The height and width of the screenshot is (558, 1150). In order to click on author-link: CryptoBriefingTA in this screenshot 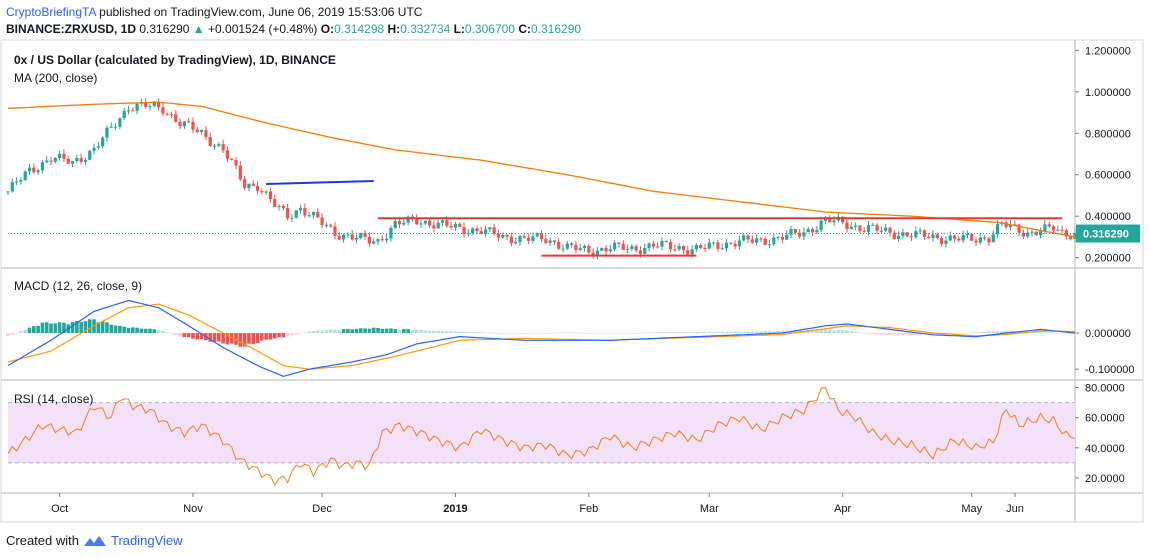, I will do `click(51, 12)`.